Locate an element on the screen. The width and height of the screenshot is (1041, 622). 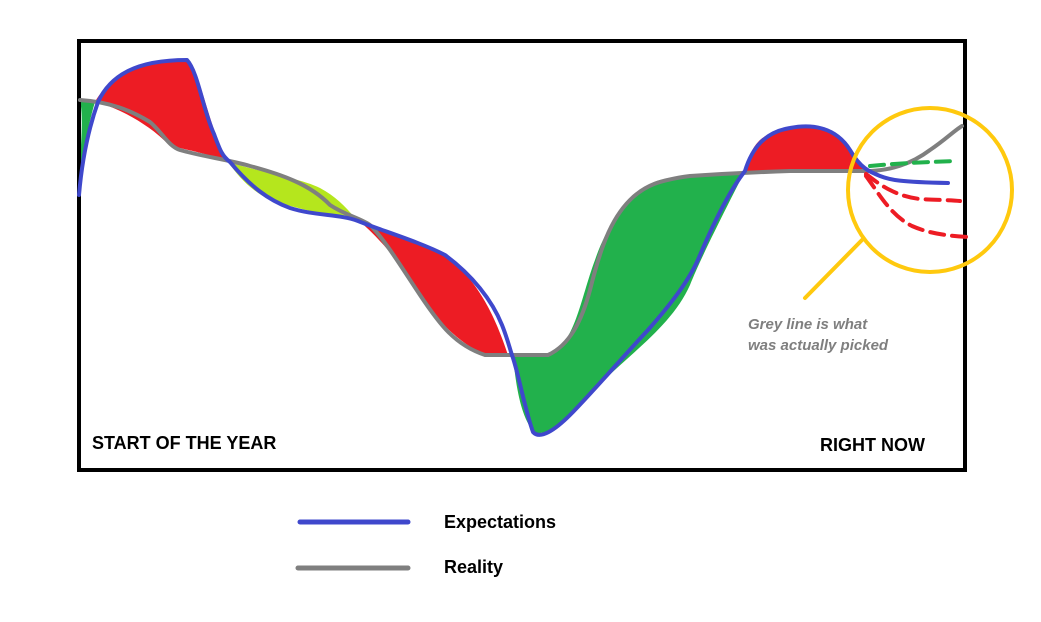
highlight-circle is located at coordinates (930, 190).